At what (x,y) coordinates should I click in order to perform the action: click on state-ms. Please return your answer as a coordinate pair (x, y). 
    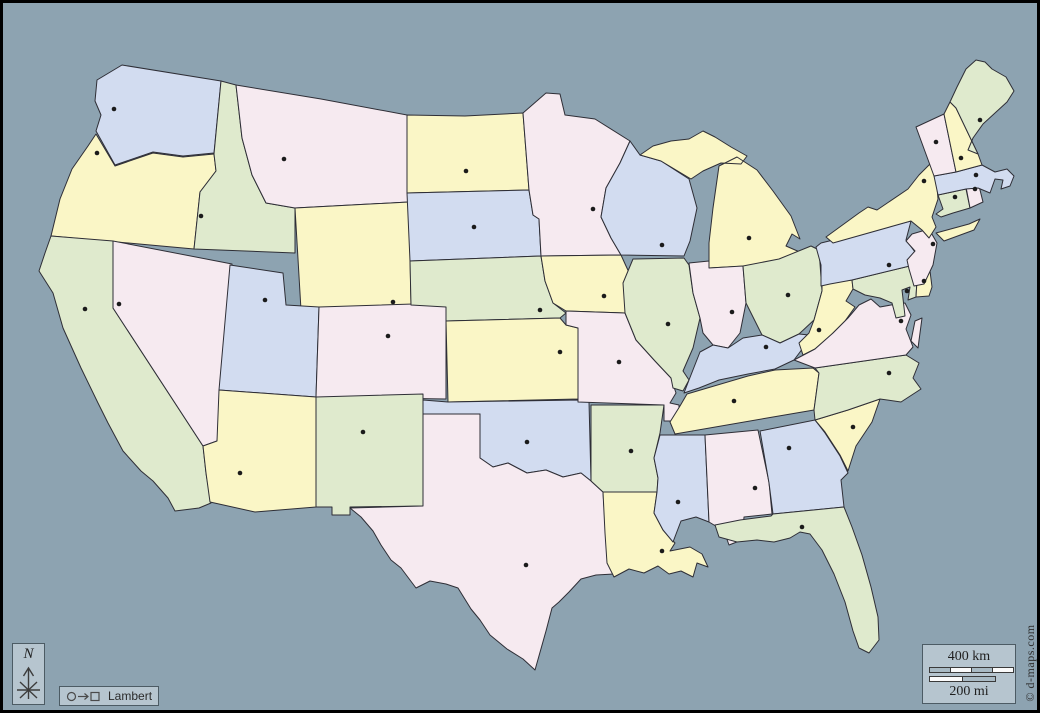
    Looking at the image, I should click on (681, 488).